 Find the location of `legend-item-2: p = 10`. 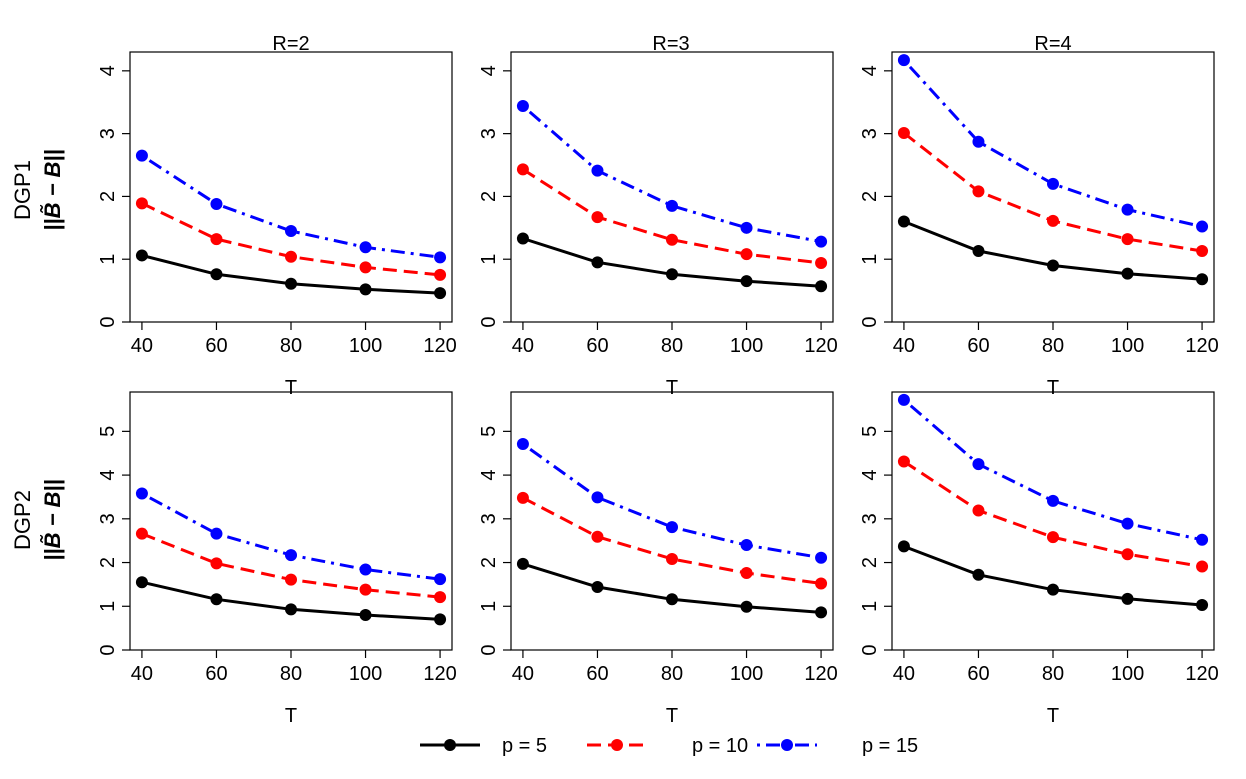

legend-item-2: p = 10 is located at coordinates (667, 746).